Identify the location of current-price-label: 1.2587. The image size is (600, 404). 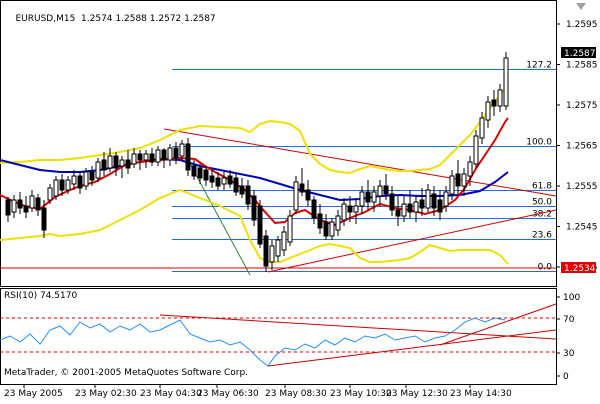
(580, 54).